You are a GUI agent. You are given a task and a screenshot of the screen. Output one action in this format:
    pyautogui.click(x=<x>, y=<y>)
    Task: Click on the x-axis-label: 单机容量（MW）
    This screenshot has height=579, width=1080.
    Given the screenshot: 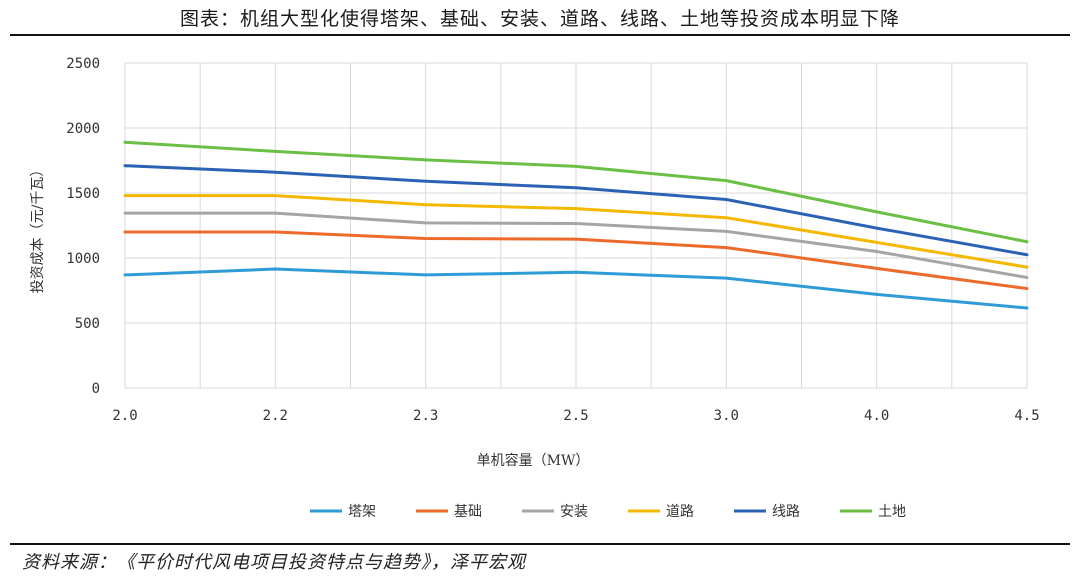 What is the action you would take?
    pyautogui.click(x=533, y=460)
    